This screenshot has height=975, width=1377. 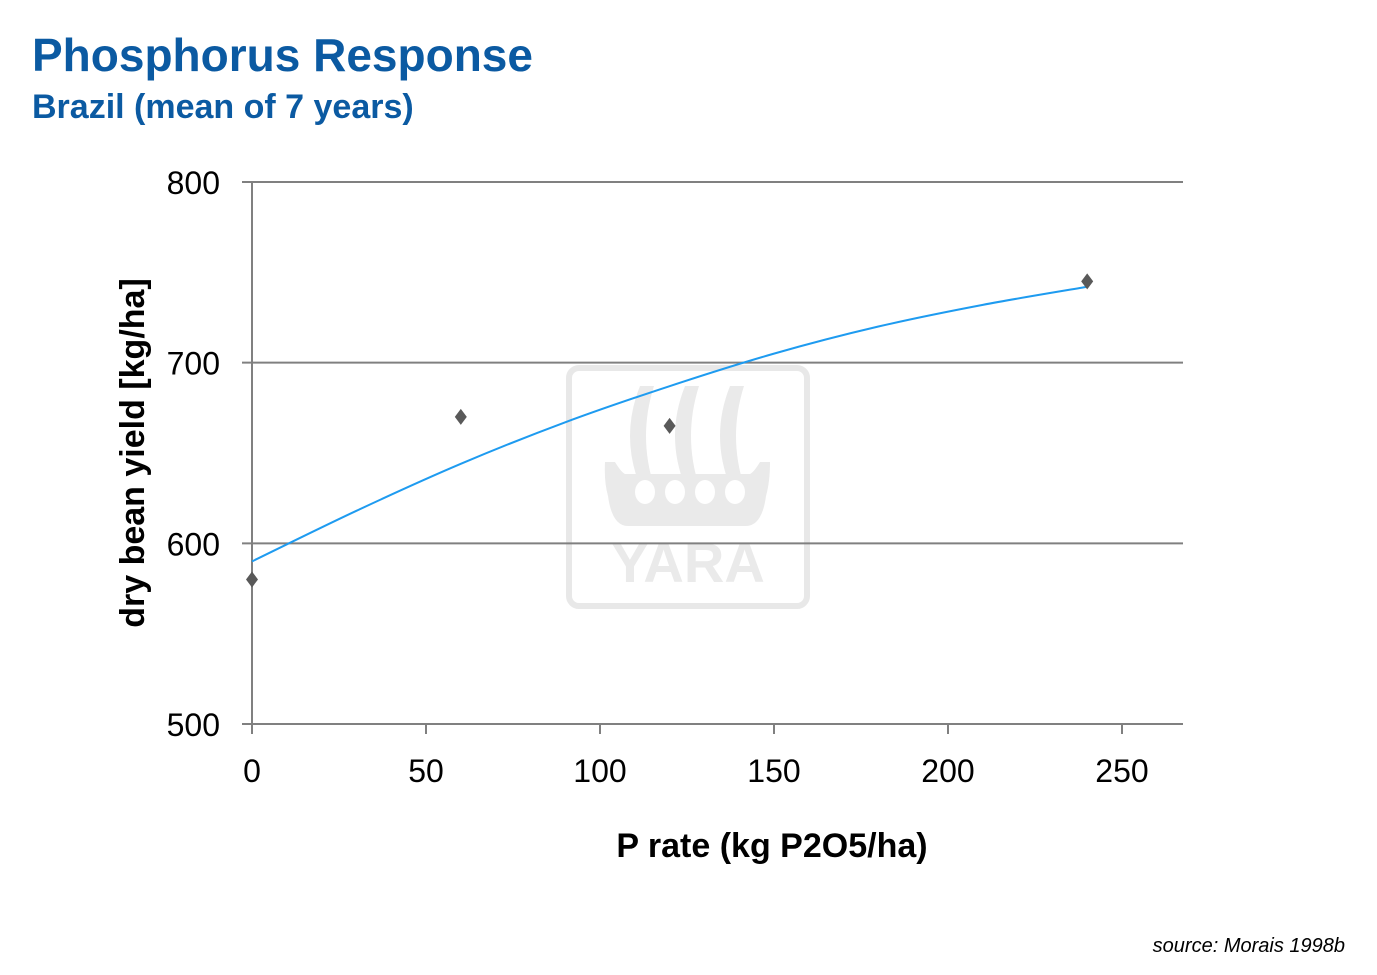 What do you see at coordinates (688, 487) in the screenshot?
I see `yara-logo-watermark: YARA` at bounding box center [688, 487].